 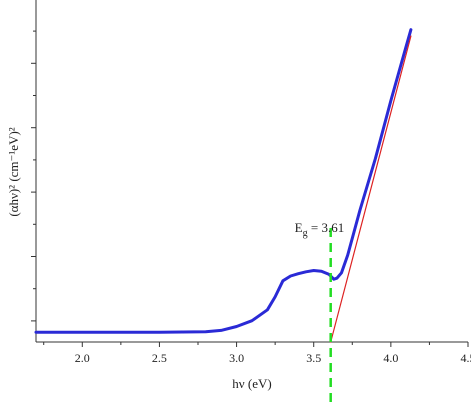 What do you see at coordinates (13, 171) in the screenshot?
I see `y-axis-label: (αhν)² (cm⁻¹eV)²` at bounding box center [13, 171].